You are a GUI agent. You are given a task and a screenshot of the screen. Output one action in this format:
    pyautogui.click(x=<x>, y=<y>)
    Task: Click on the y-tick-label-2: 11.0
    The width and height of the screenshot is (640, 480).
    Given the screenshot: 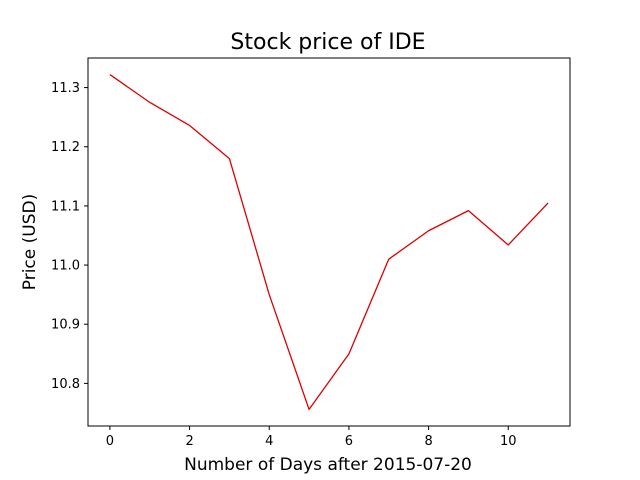 What is the action you would take?
    pyautogui.click(x=65, y=266)
    